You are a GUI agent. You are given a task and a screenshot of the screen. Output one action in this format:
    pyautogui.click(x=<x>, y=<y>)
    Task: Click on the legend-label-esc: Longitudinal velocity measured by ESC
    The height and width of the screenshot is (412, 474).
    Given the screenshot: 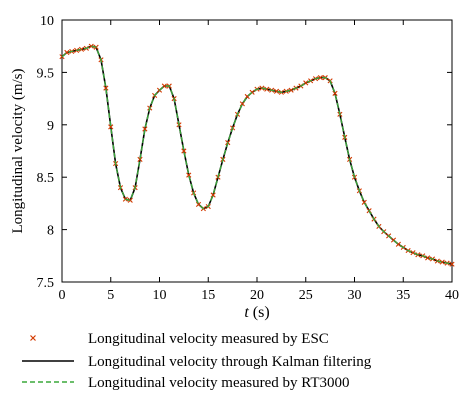 What is the action you would take?
    pyautogui.click(x=208, y=339)
    